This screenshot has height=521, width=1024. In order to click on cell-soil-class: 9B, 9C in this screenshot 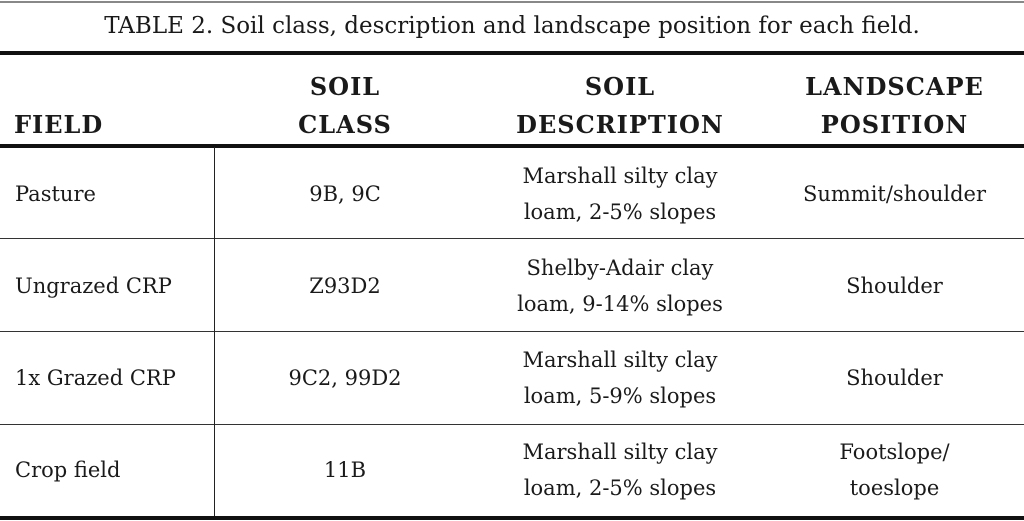, I will do `click(345, 194)`.